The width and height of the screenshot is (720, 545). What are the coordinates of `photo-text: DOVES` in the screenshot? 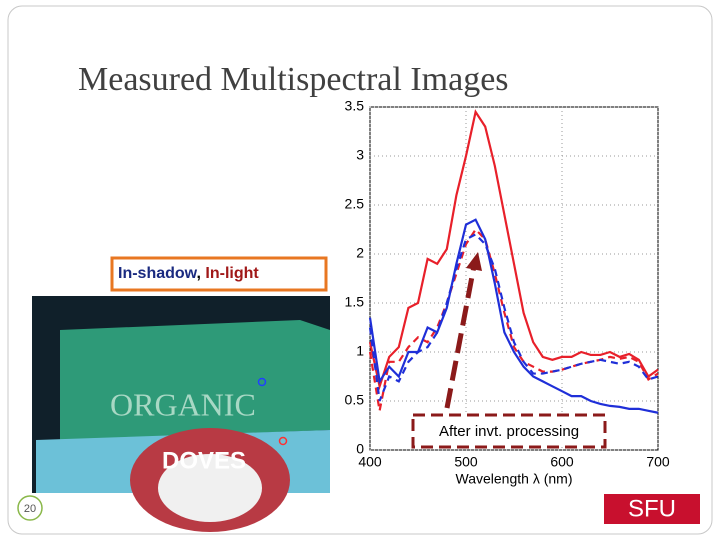 It's located at (204, 460).